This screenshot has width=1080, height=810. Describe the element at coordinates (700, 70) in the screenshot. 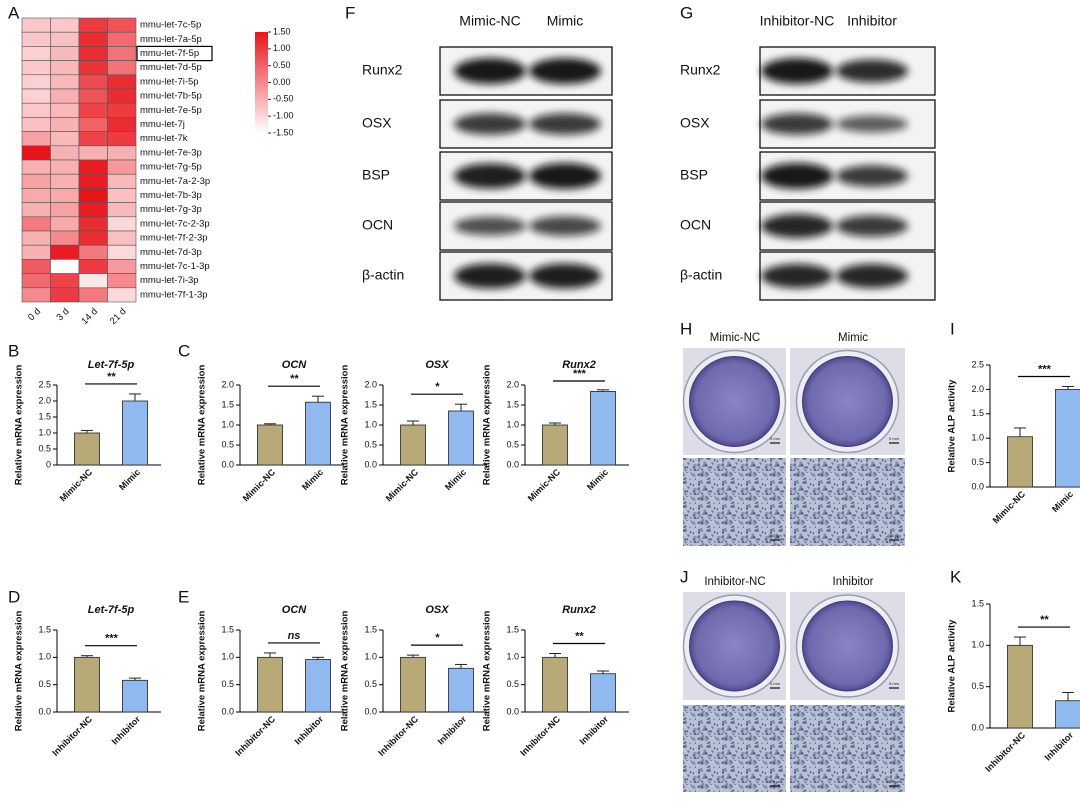

I see `protein-label: Runx2` at that location.